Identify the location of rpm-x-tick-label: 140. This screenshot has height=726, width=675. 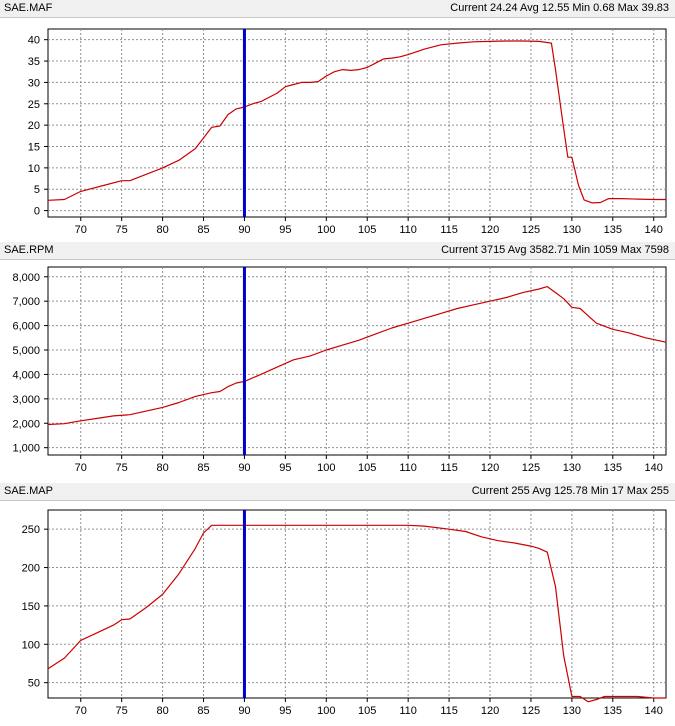
(654, 468).